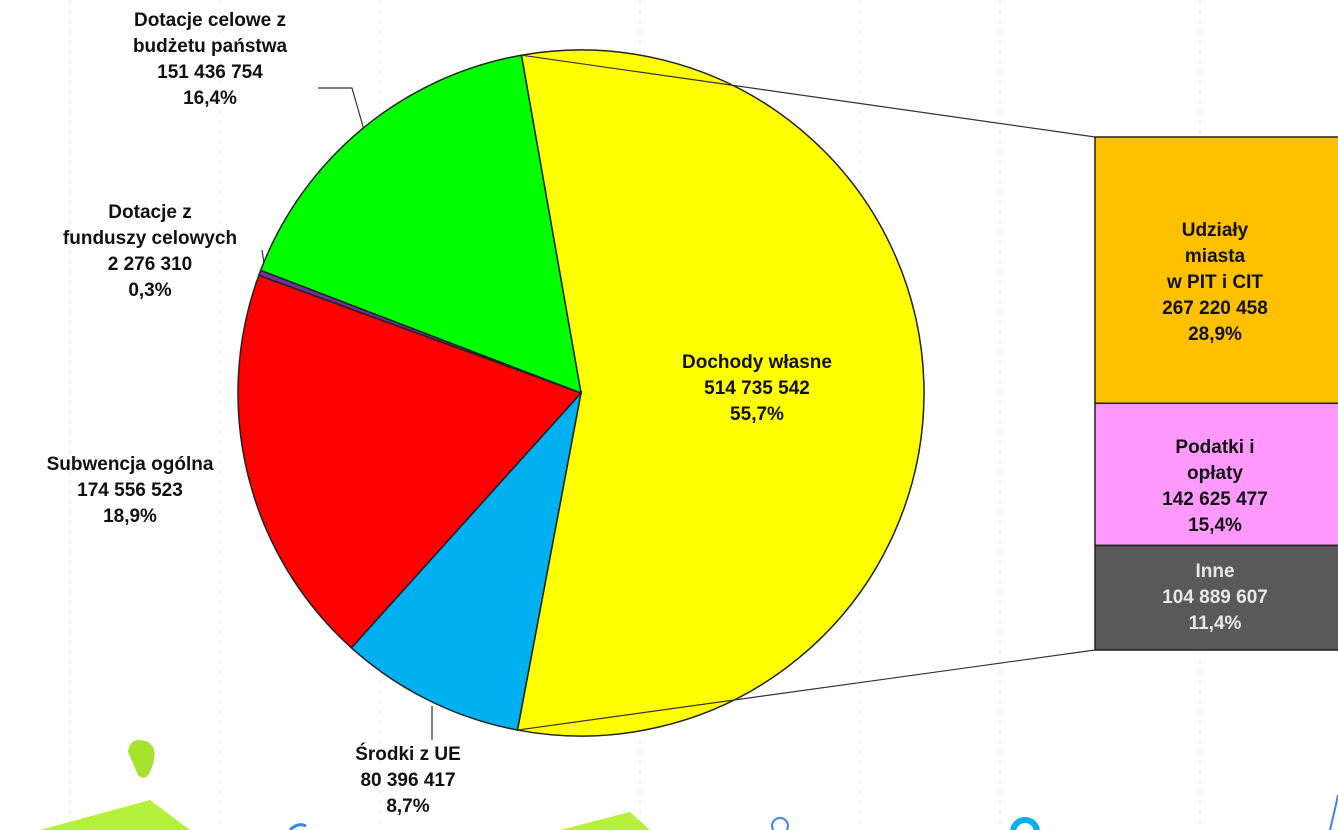 Image resolution: width=1338 pixels, height=830 pixels. Describe the element at coordinates (210, 98) in the screenshot. I see `label-percent: 16,4%` at that location.